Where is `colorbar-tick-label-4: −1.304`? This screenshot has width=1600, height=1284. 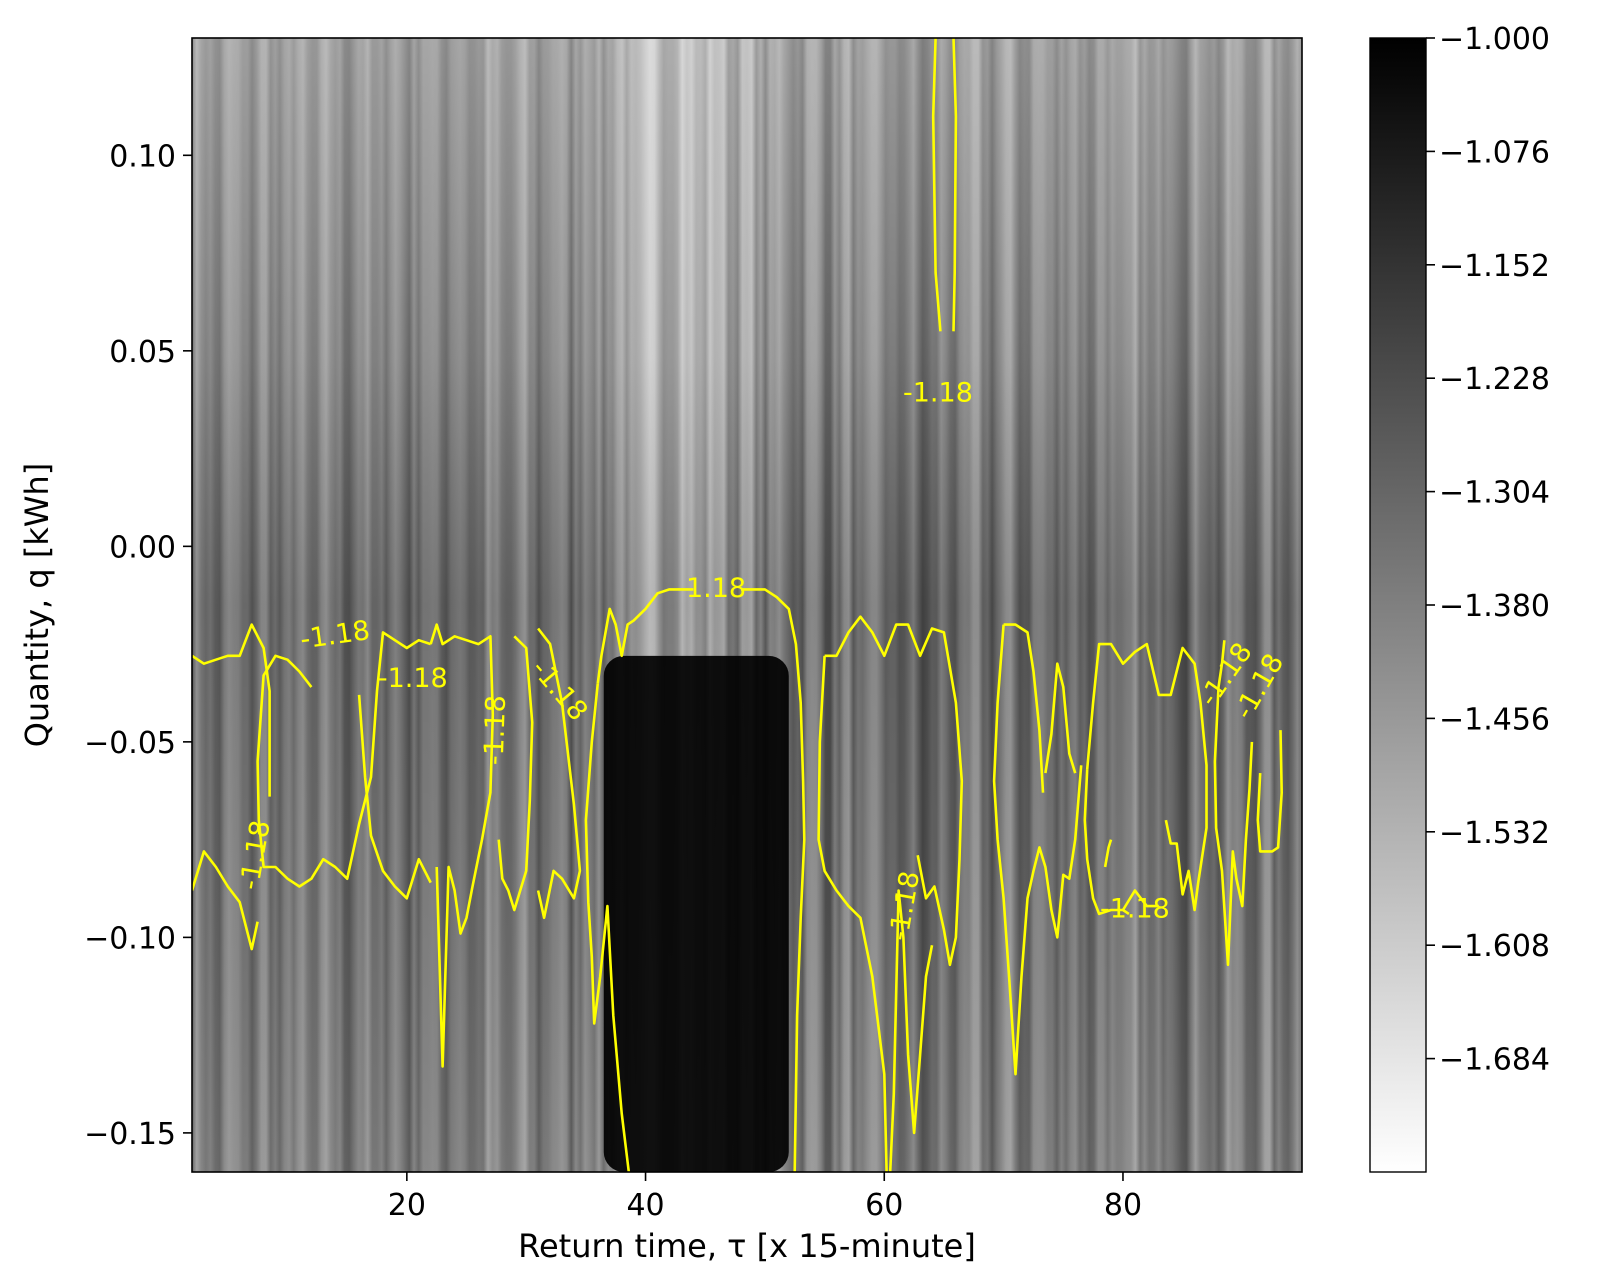
colorbar-tick-label-4: −1.304 is located at coordinates (1494, 493).